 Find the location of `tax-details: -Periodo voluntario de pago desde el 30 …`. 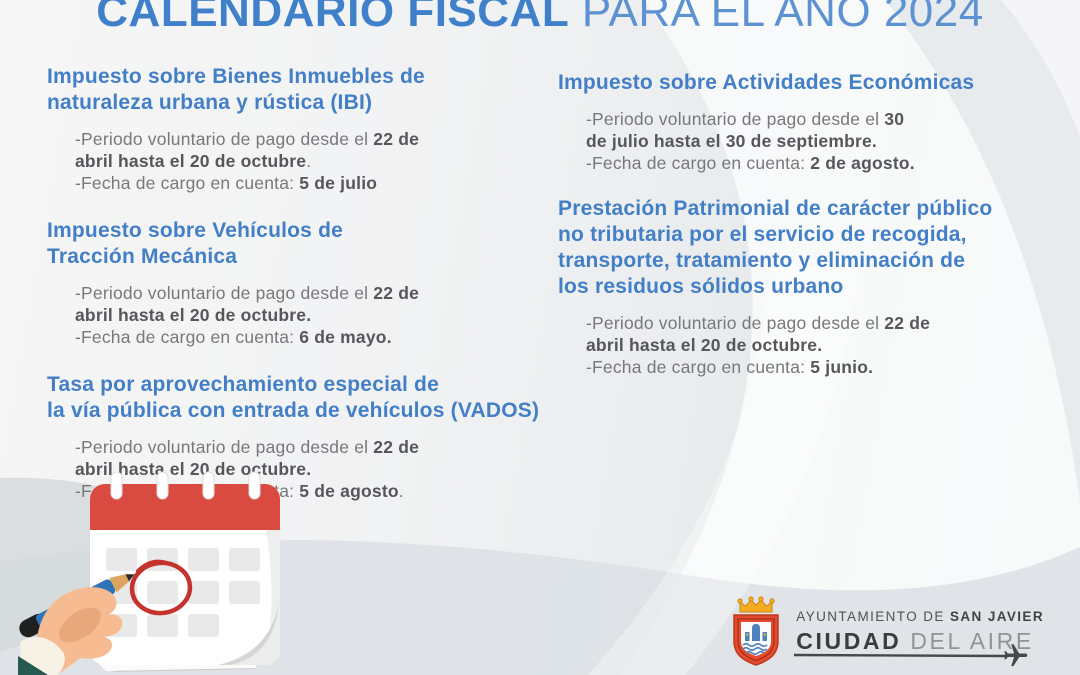

tax-details: -Periodo voluntario de pago desde el 30 … is located at coordinates (793, 141).